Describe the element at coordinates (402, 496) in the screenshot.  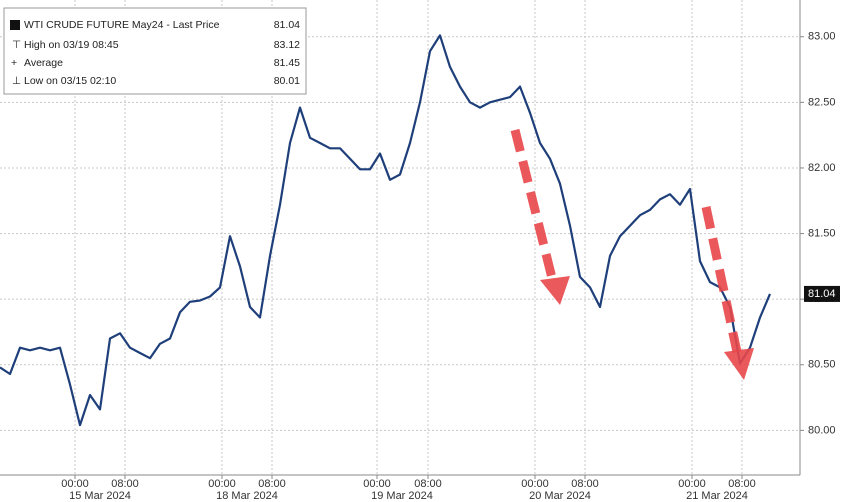
I see `date-label: 19 Mar 2024` at that location.